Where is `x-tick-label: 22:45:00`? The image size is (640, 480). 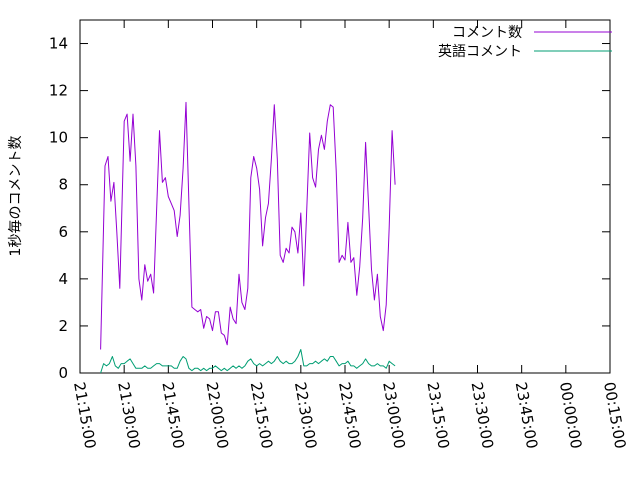 x-tick-label: 22:45:00 is located at coordinates (349, 415).